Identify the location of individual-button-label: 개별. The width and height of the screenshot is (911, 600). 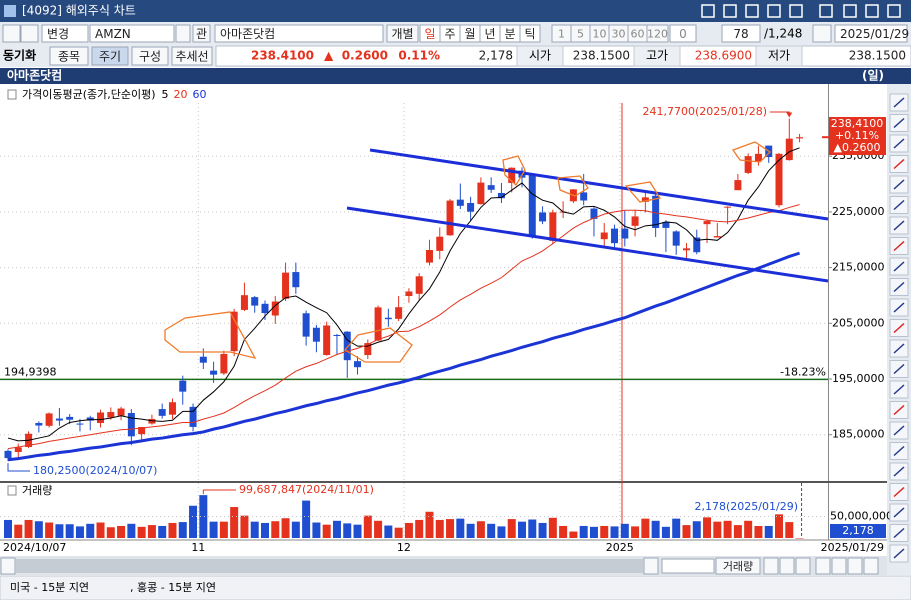
(402, 34).